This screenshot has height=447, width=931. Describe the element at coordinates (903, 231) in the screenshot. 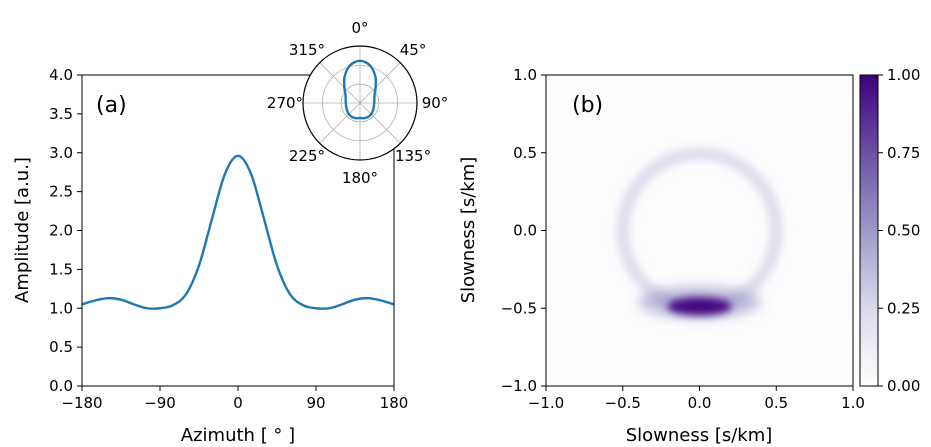

I see `colorbar-tick-label: 0.50` at that location.